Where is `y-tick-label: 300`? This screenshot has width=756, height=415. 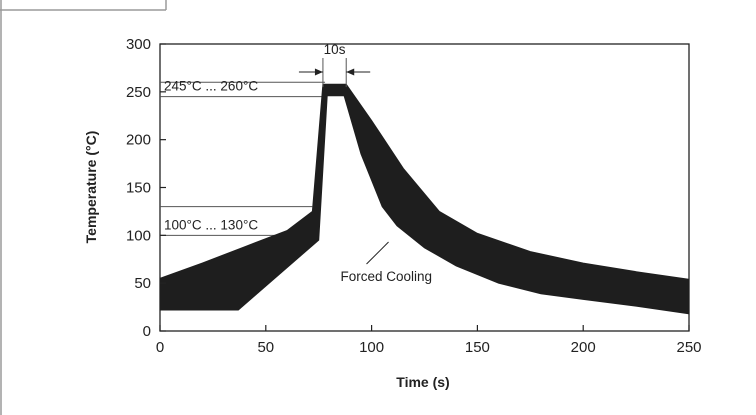 y-tick-label: 300 is located at coordinates (138, 44).